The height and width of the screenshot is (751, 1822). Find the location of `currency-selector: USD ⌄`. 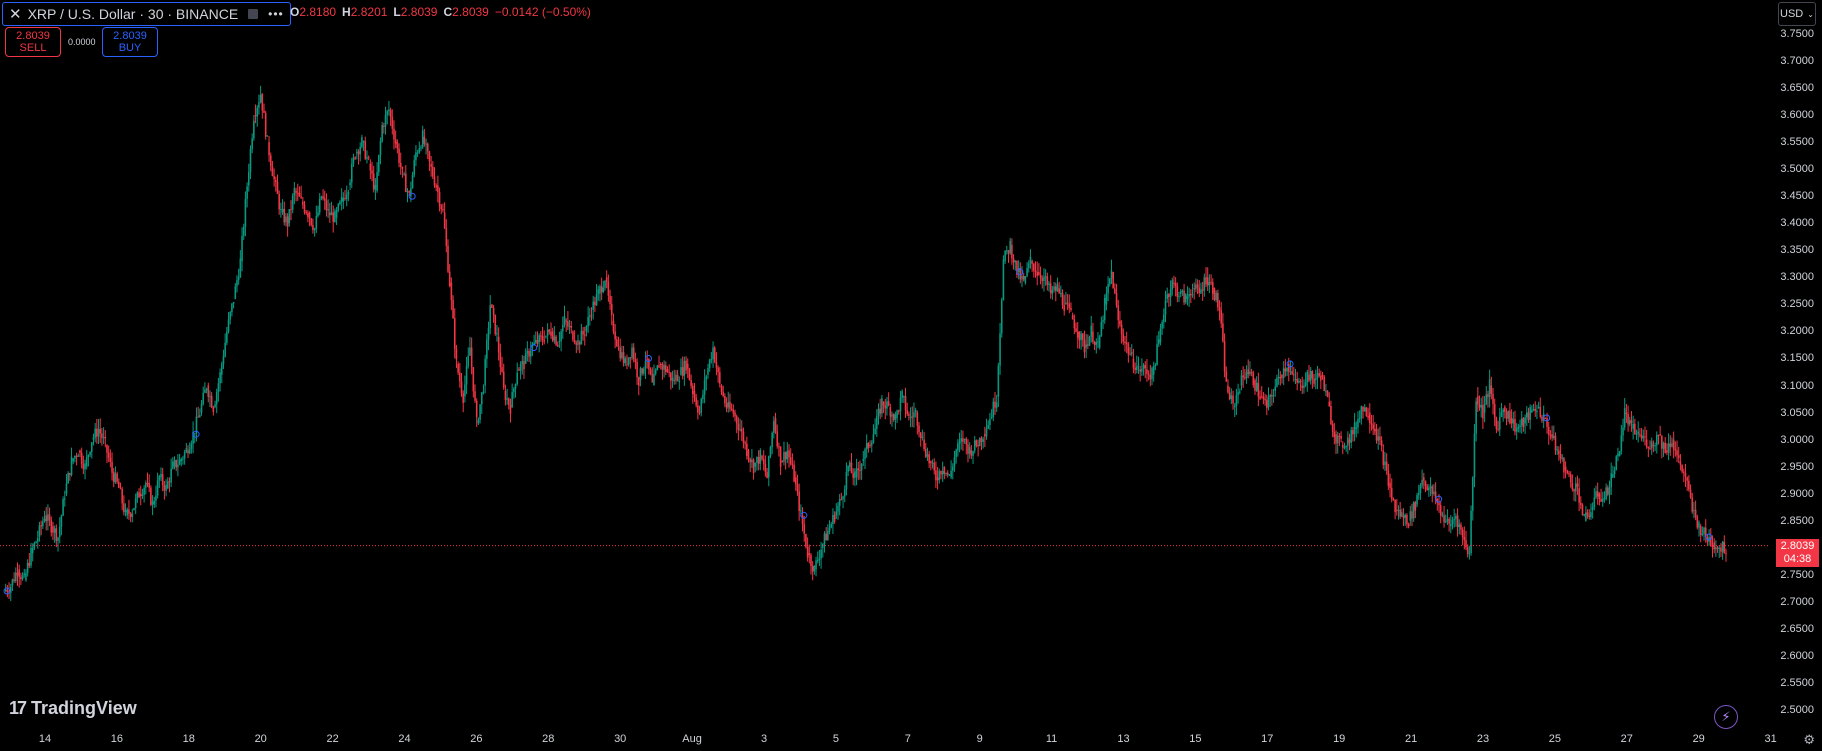

currency-selector: USD ⌄ is located at coordinates (1797, 14).